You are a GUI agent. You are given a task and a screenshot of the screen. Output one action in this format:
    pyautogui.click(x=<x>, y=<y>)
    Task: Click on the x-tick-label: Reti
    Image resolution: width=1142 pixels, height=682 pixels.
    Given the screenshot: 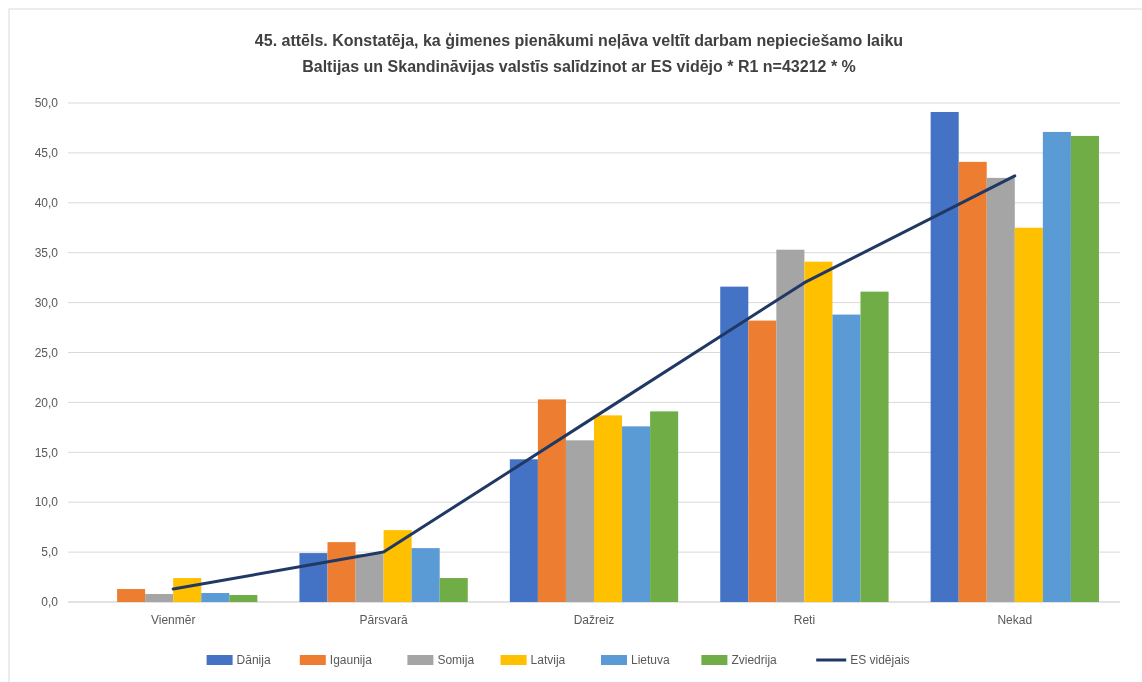 What is the action you would take?
    pyautogui.click(x=804, y=620)
    